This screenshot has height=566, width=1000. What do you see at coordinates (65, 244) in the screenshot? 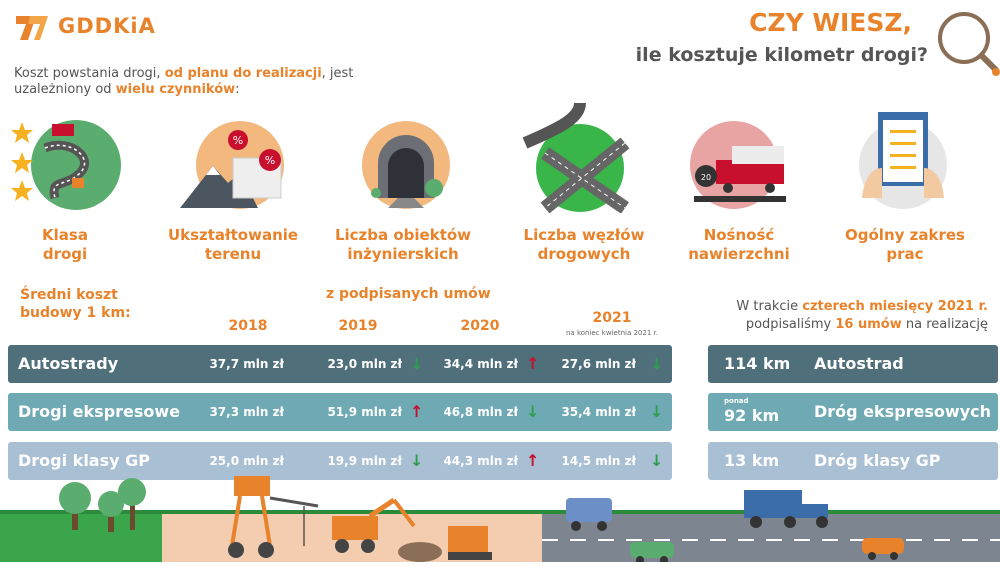
I see `factor-label: Klasa drogi` at bounding box center [65, 244].